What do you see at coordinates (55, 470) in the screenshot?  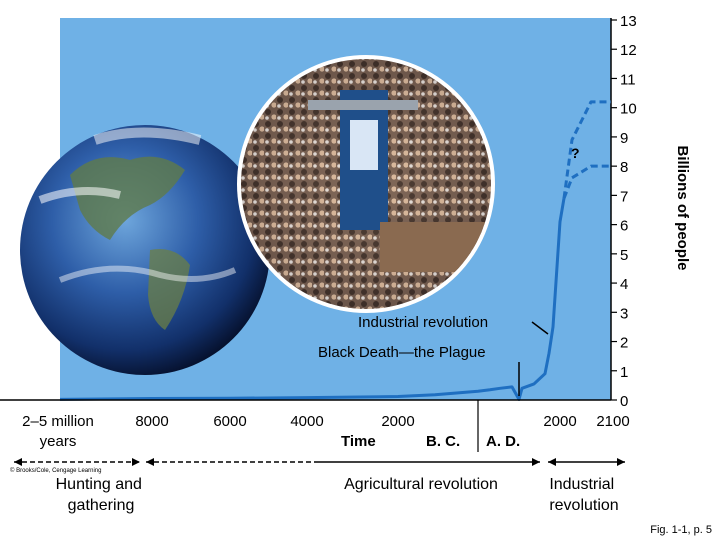 I see `credit-line: © Brooks/Cole, Cengage Learning` at bounding box center [55, 470].